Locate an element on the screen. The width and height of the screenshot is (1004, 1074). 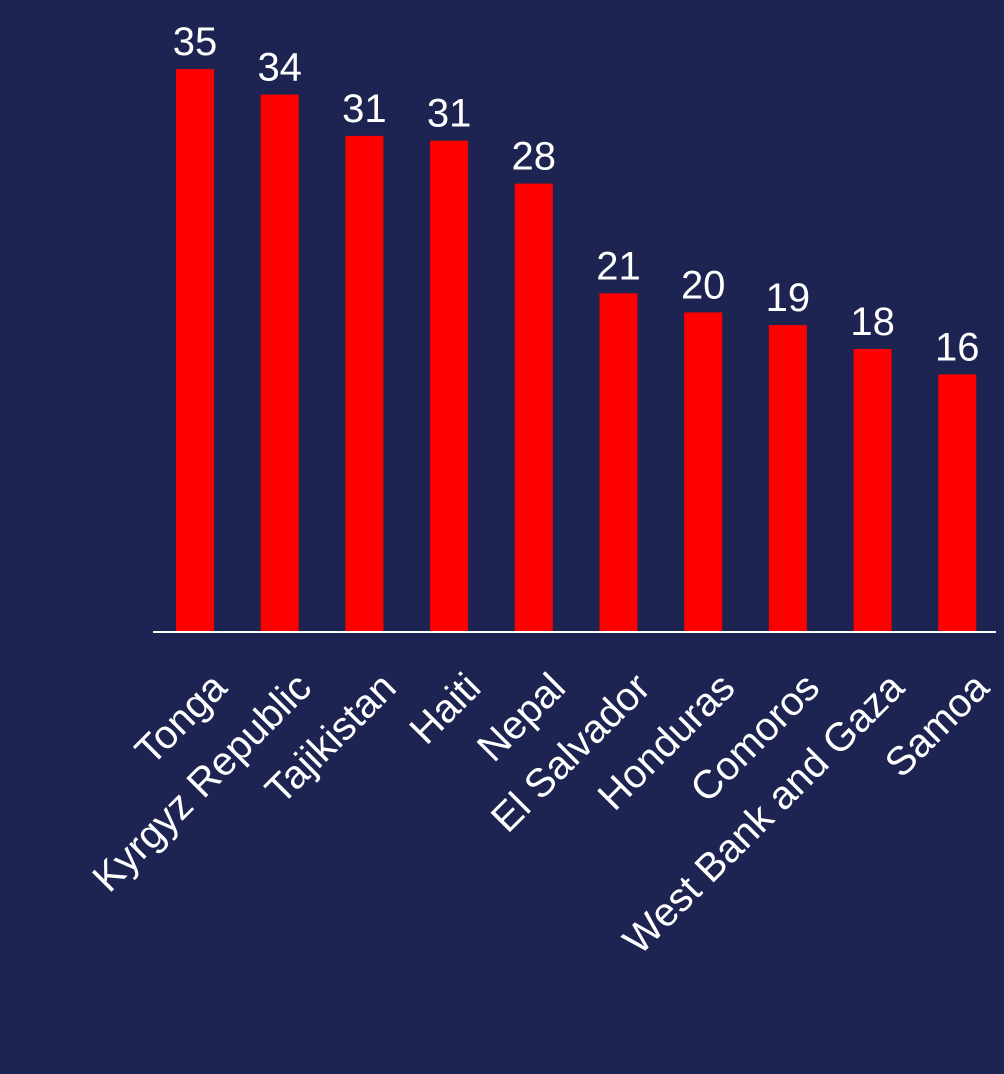
value-label-nepal: 28 is located at coordinates (534, 157).